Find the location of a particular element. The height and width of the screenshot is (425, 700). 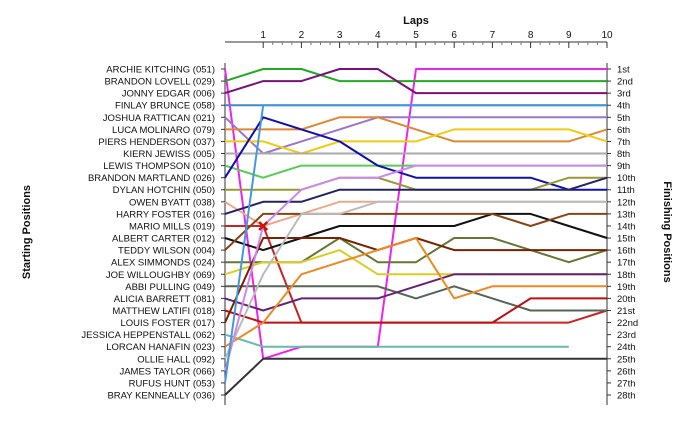

driver-label: PIERS HENDERSON (037) is located at coordinates (156, 142).